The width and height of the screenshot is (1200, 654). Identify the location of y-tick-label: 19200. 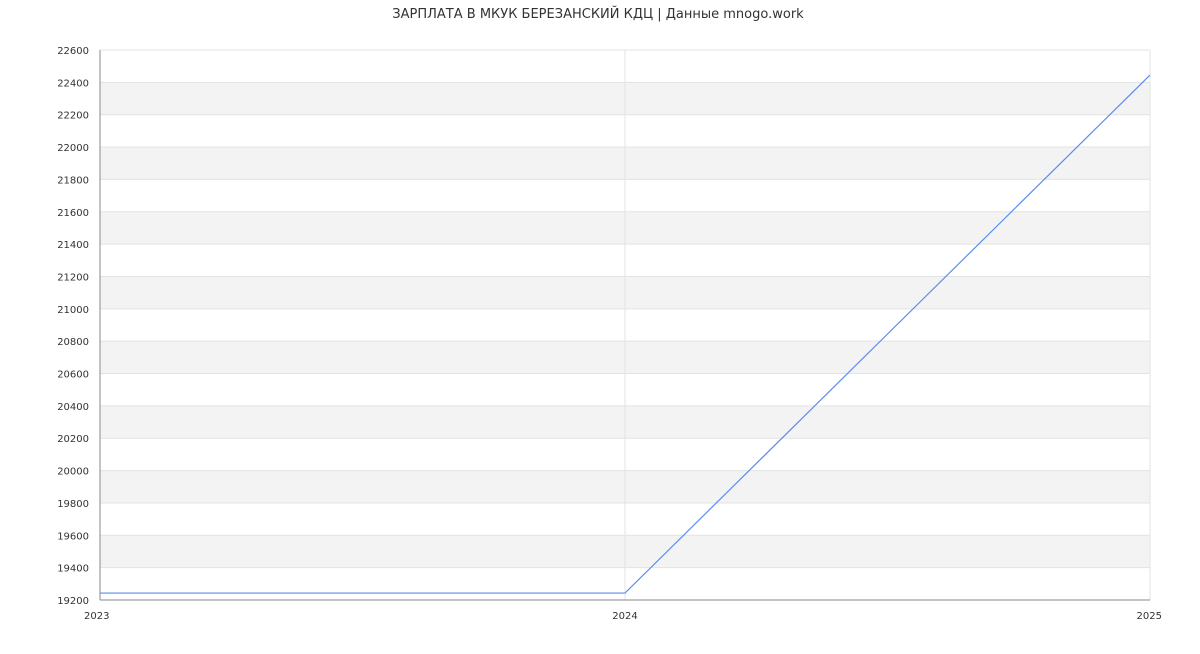
(73, 601).